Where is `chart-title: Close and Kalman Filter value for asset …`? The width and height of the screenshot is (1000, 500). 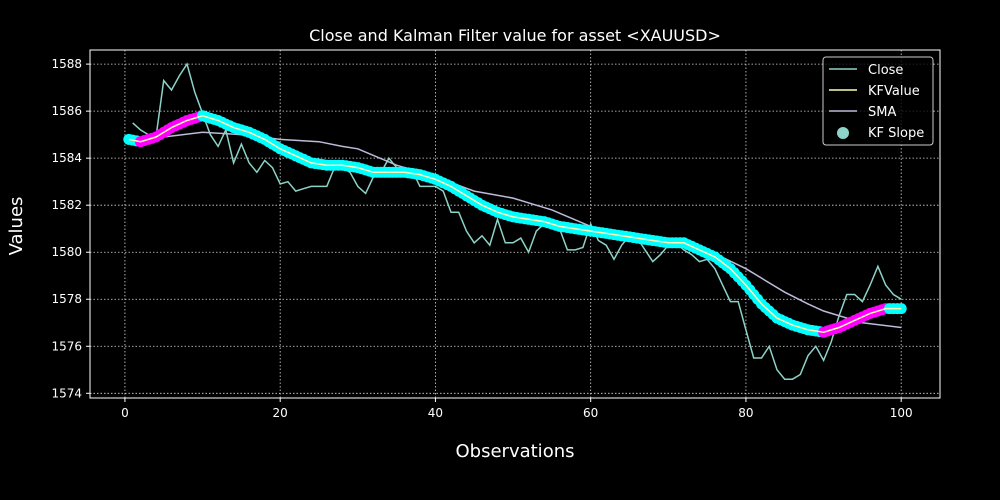 chart-title: Close and Kalman Filter value for asset … is located at coordinates (515, 35).